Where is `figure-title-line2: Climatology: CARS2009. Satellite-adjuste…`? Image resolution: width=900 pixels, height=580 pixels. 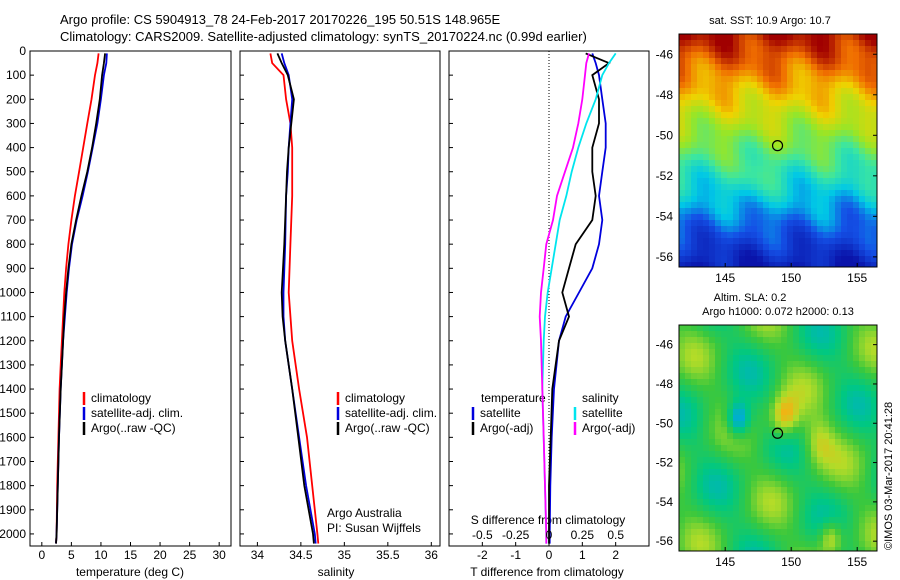
figure-title-line2: Climatology: CARS2009. Satellite-adjuste… is located at coordinates (323, 36).